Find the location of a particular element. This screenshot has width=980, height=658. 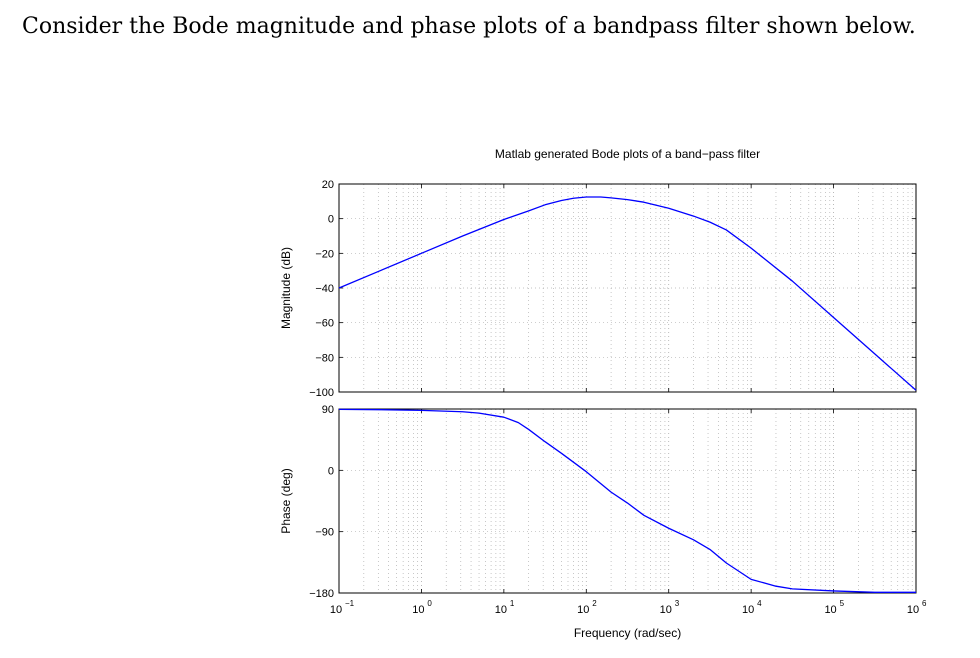

y-tick-label: −100 is located at coordinates (321, 393).